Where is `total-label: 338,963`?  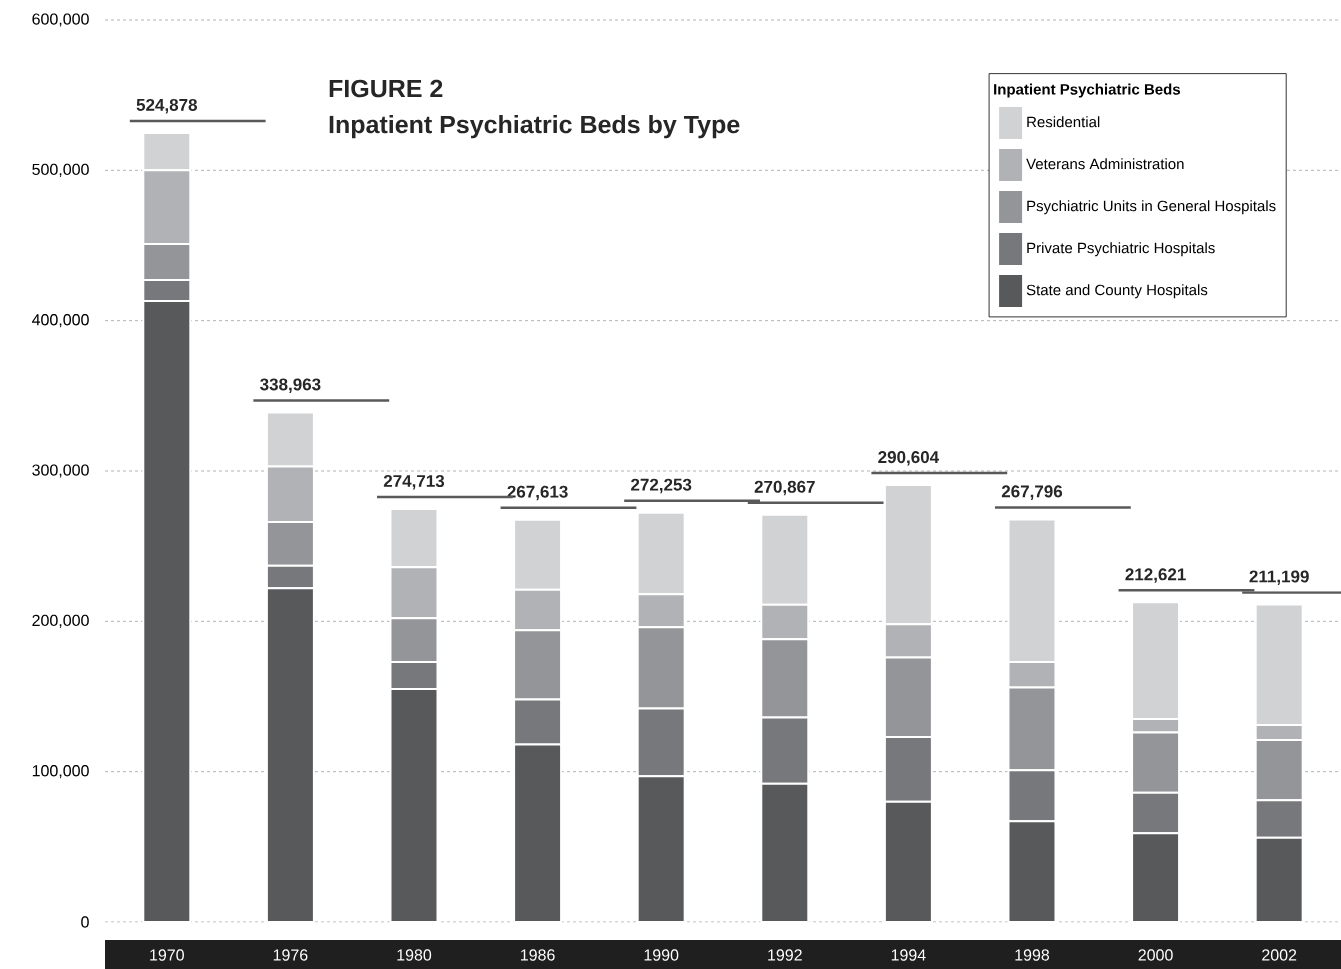
total-label: 338,963 is located at coordinates (290, 385).